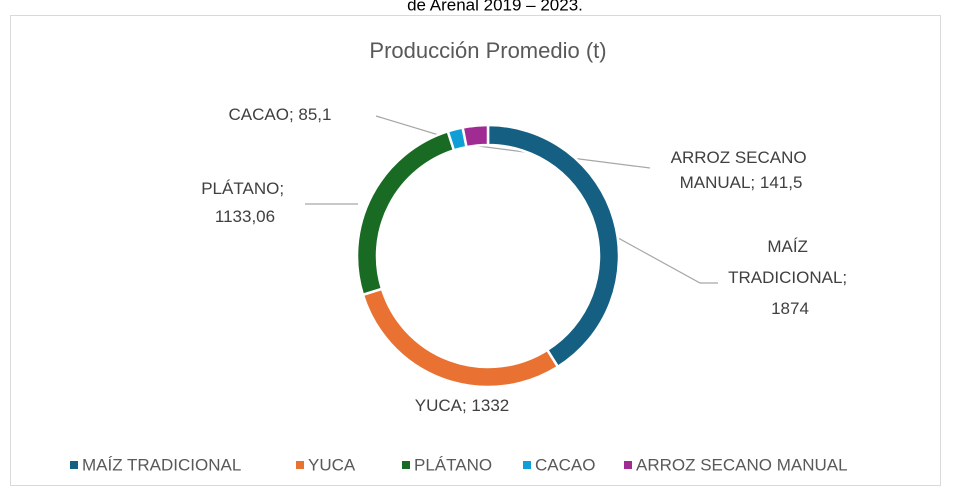 Image resolution: width=956 pixels, height=497 pixels. Describe the element at coordinates (742, 464) in the screenshot. I see `legend-label: ARROZ SECANO MANUAL` at that location.